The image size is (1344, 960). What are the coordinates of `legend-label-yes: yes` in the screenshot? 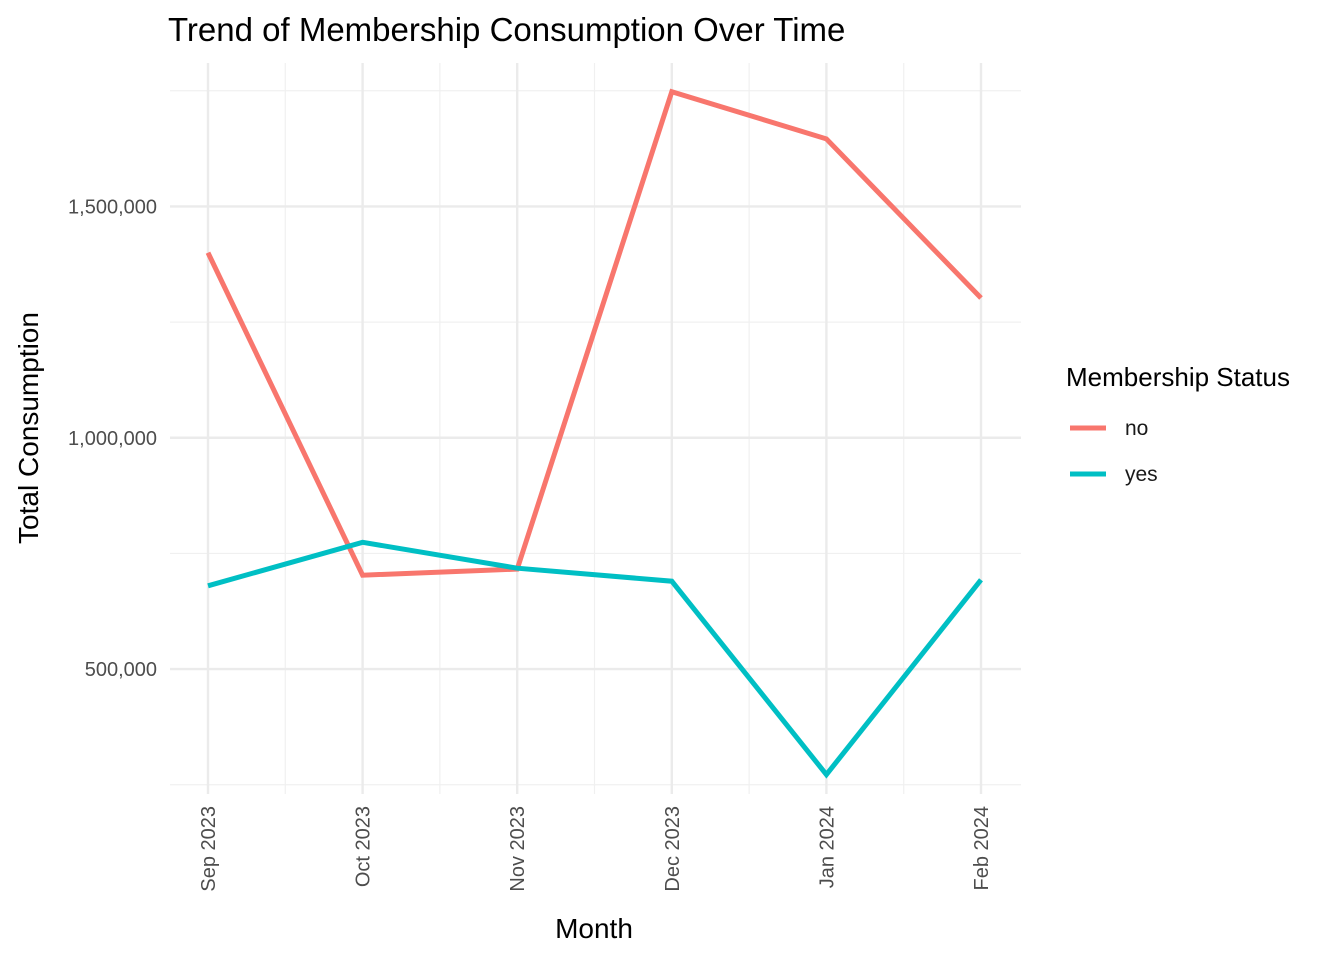 It's located at (1141, 474).